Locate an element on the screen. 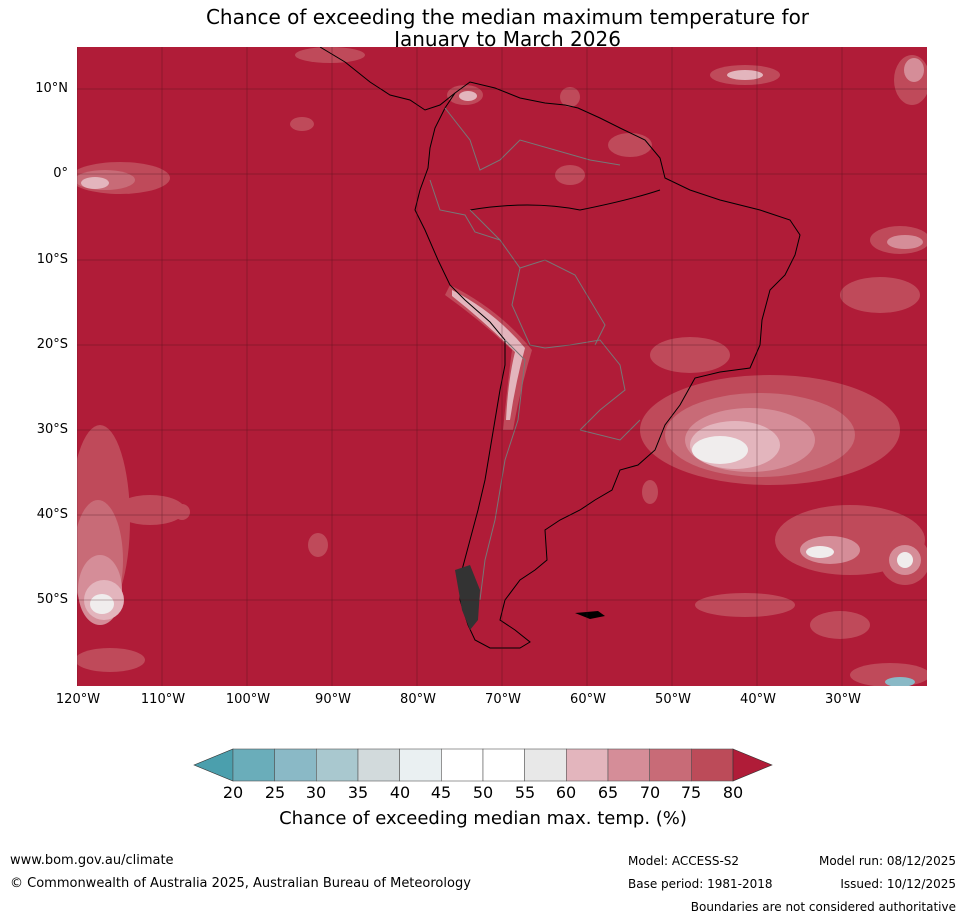  colorbar-tick: 65 is located at coordinates (608, 792).